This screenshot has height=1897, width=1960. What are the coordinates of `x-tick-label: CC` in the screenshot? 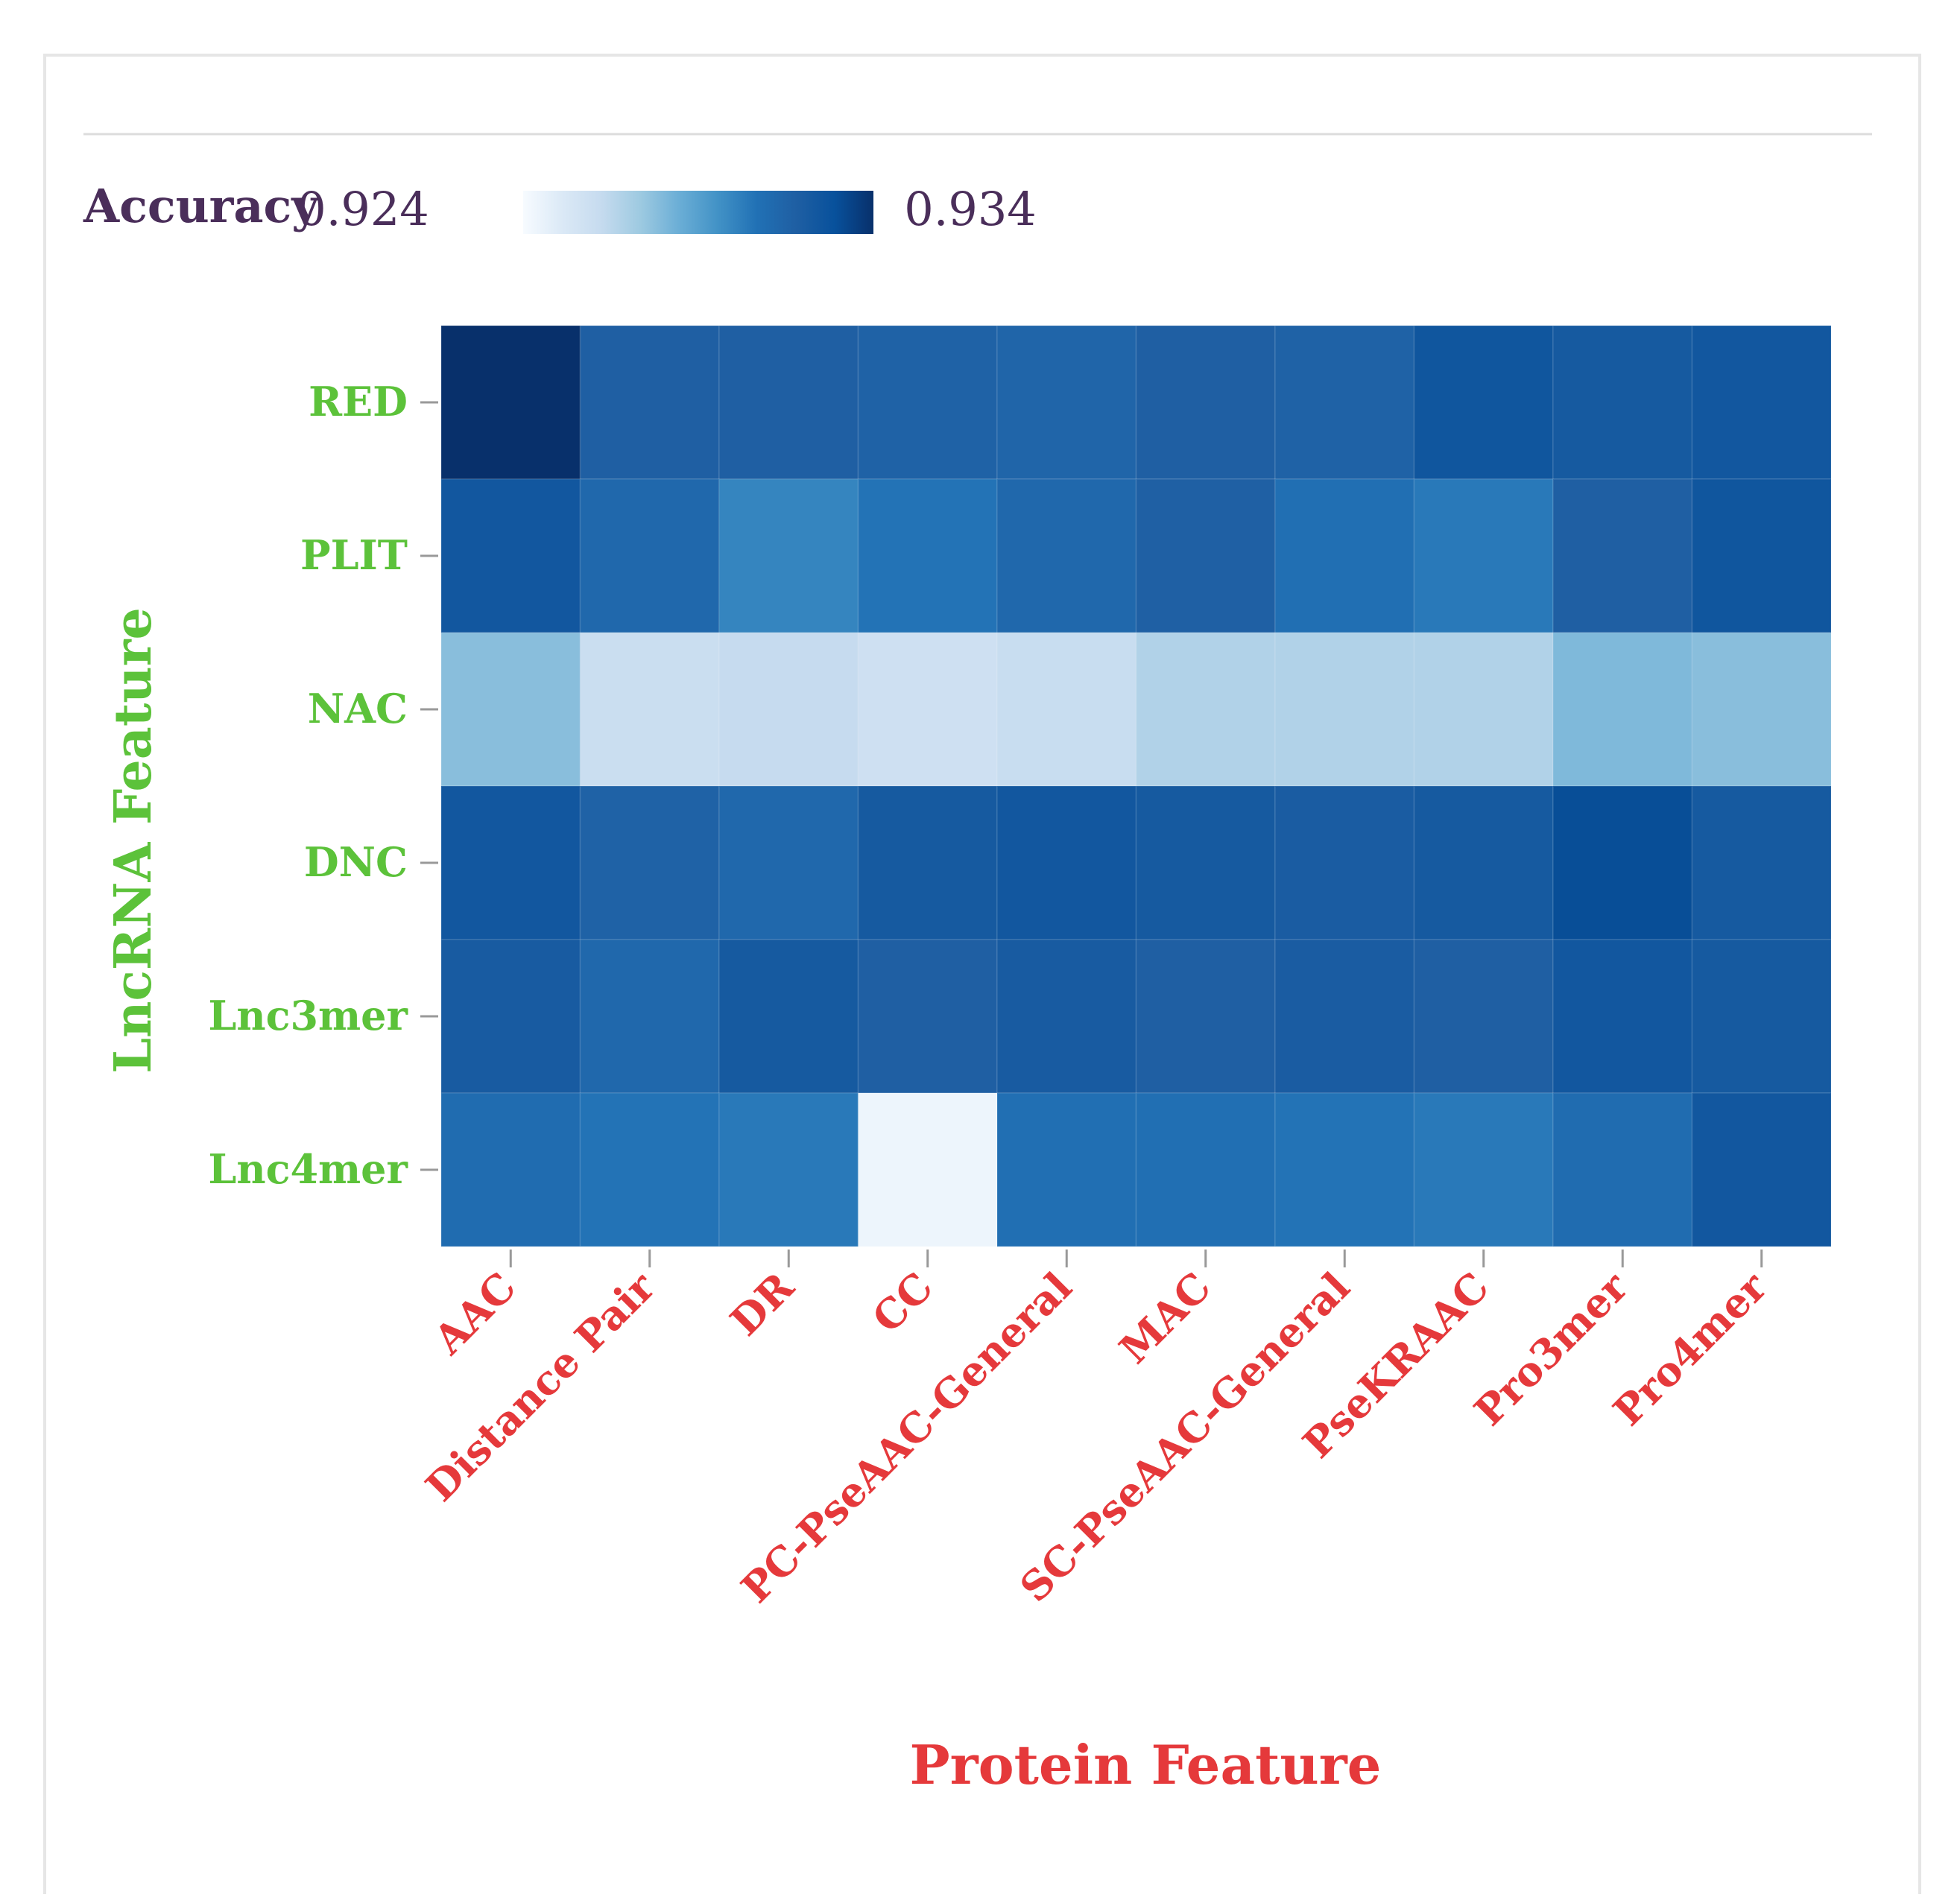 It's located at (903, 1302).